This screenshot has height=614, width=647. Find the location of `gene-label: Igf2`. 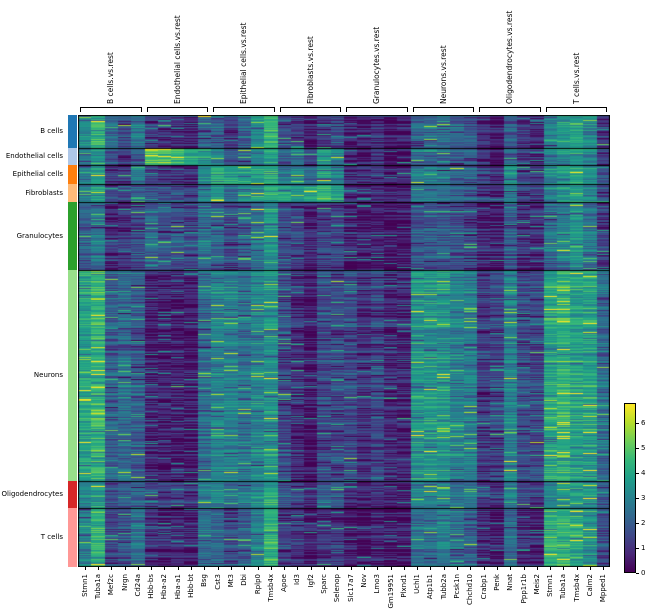

gene-label: Igf2 is located at coordinates (310, 581).